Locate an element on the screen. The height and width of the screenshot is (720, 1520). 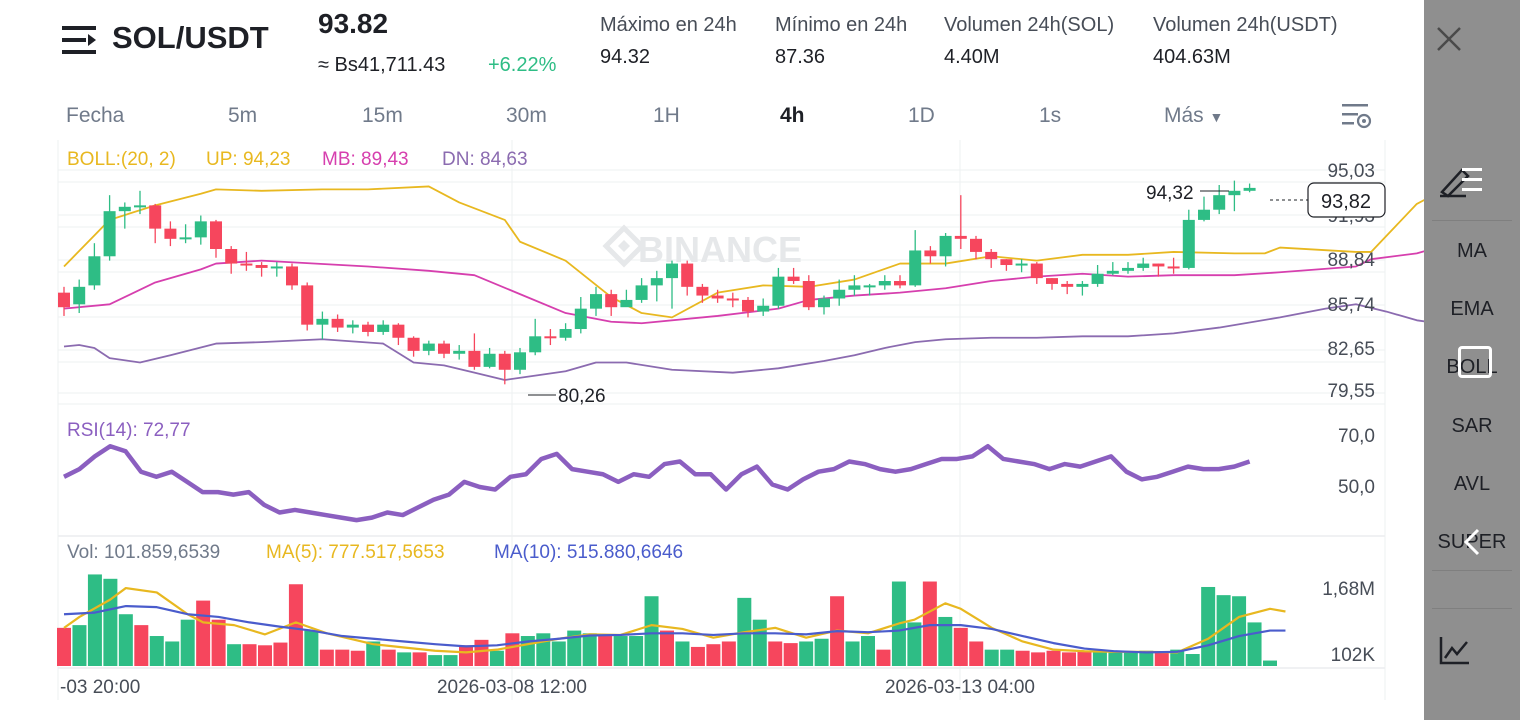
boll-dn-label: DN: 84,63 is located at coordinates (485, 159).